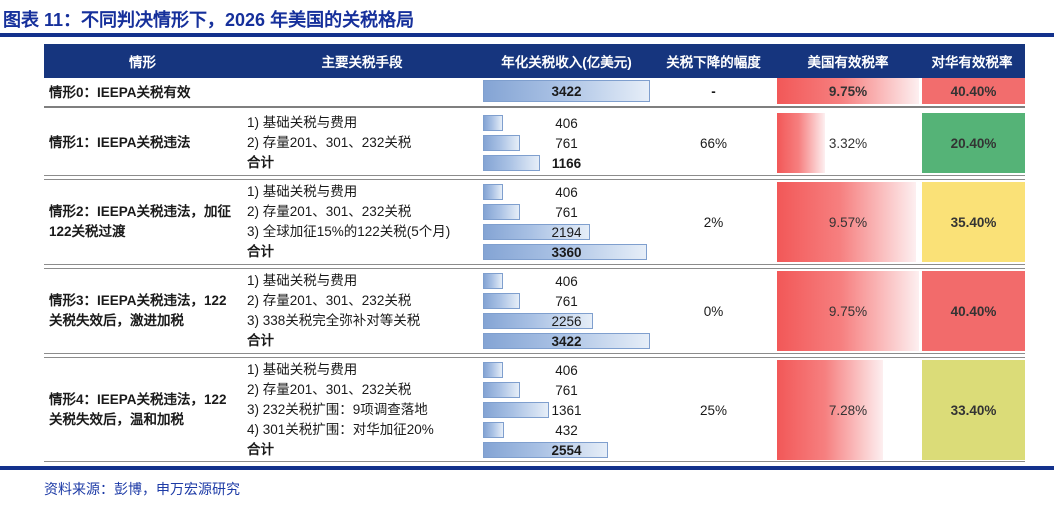 The image size is (1054, 507). Describe the element at coordinates (534, 461) in the screenshot. I see `table-bottom-border` at that location.